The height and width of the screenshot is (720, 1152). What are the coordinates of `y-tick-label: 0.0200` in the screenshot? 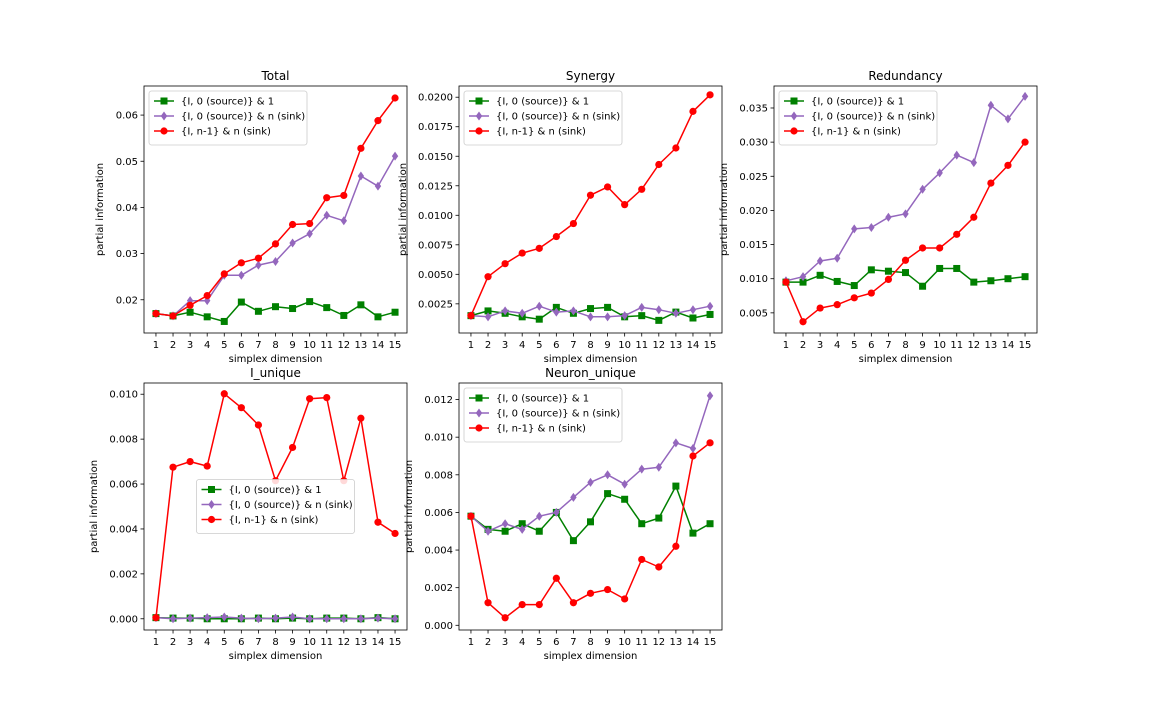 It's located at (435, 98).